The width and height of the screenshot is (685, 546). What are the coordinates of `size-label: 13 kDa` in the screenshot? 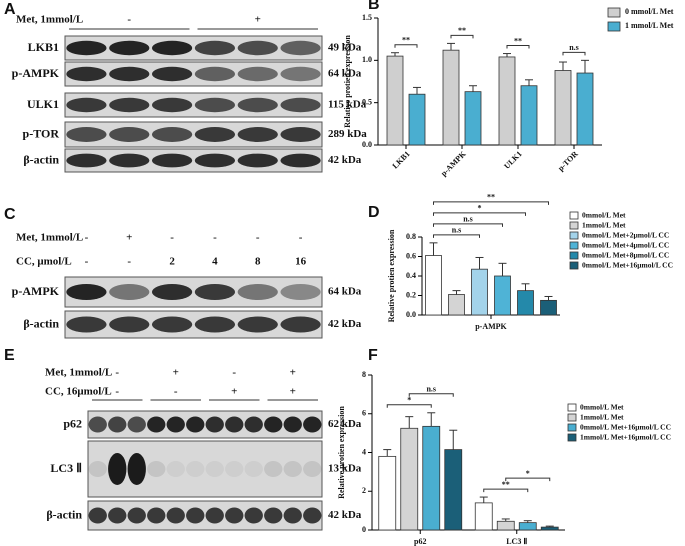 It's located at (345, 469).